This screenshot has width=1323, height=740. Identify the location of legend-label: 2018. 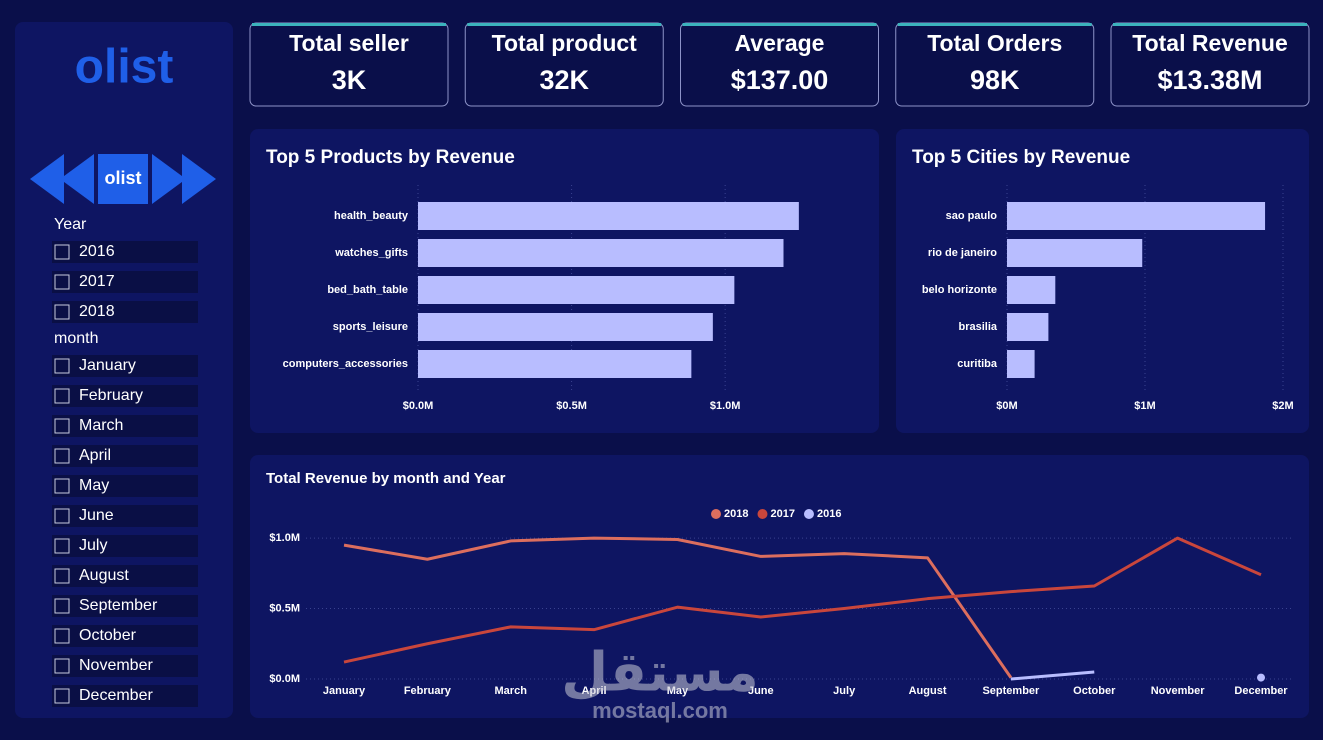
(736, 514).